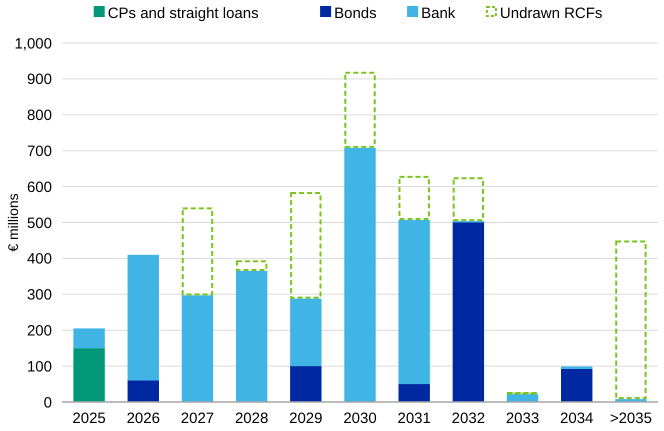 Image resolution: width=664 pixels, height=431 pixels. I want to click on legend-label: Undrawn RCFs, so click(551, 13).